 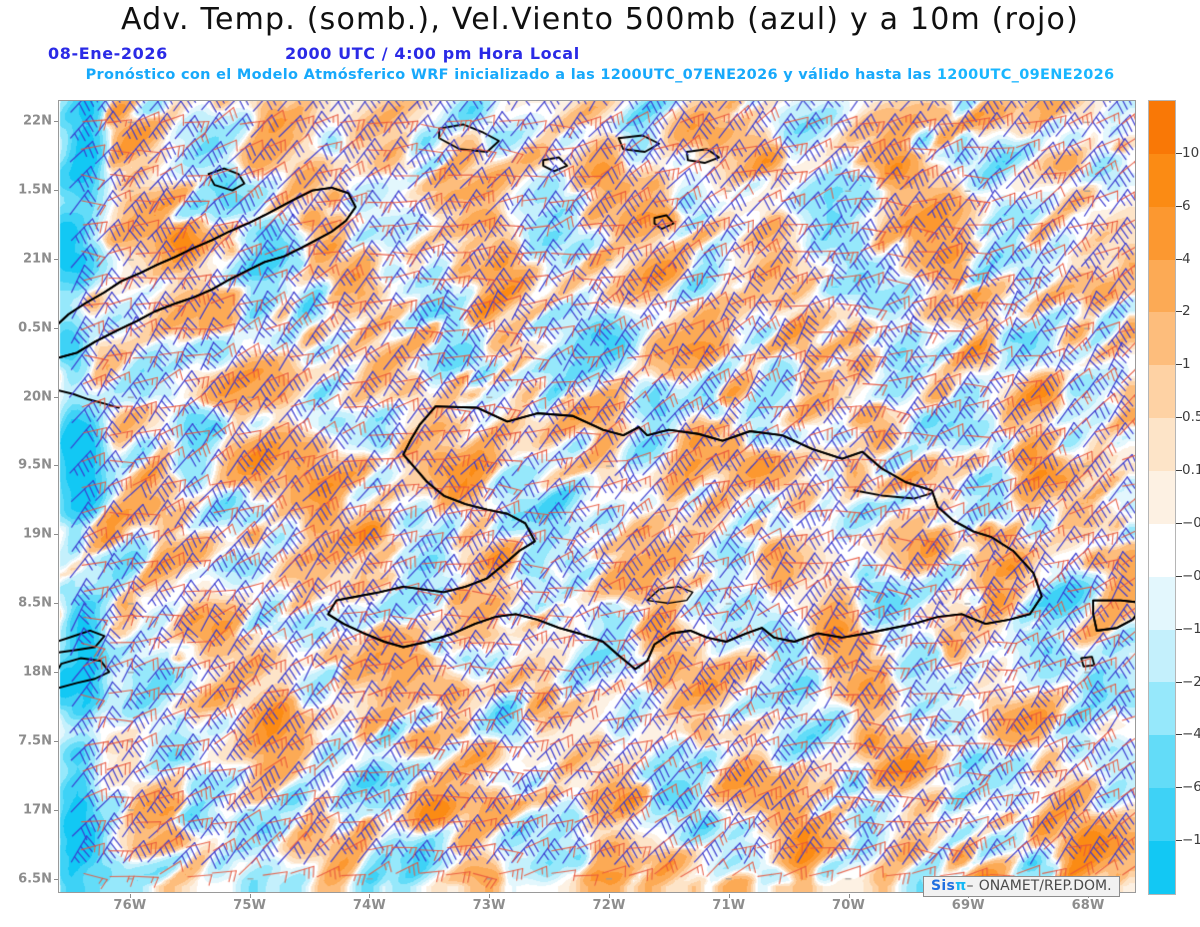 I want to click on latitude-tick-label: 6.5N, so click(x=35, y=879).